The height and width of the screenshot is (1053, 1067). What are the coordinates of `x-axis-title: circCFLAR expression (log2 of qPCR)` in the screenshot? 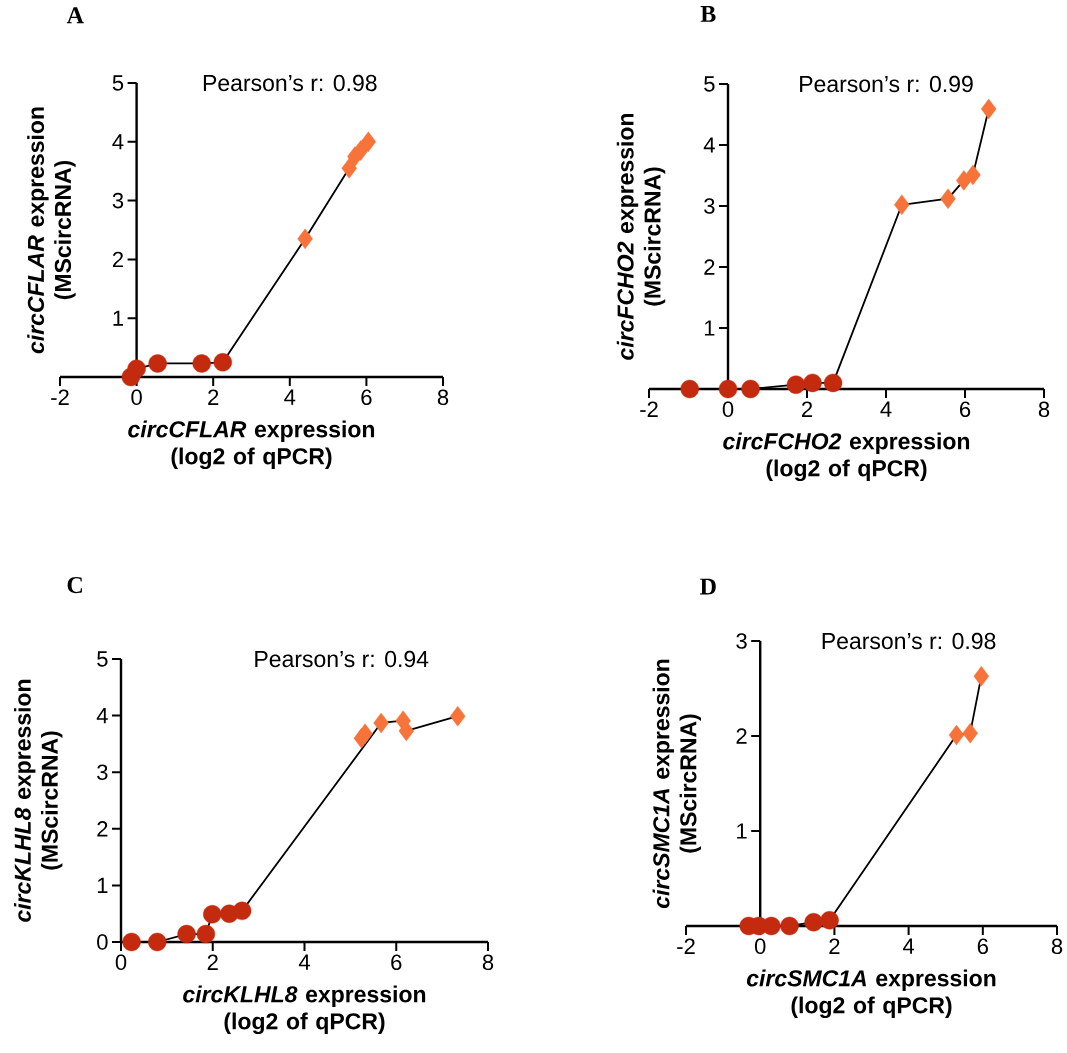 It's located at (251, 445).